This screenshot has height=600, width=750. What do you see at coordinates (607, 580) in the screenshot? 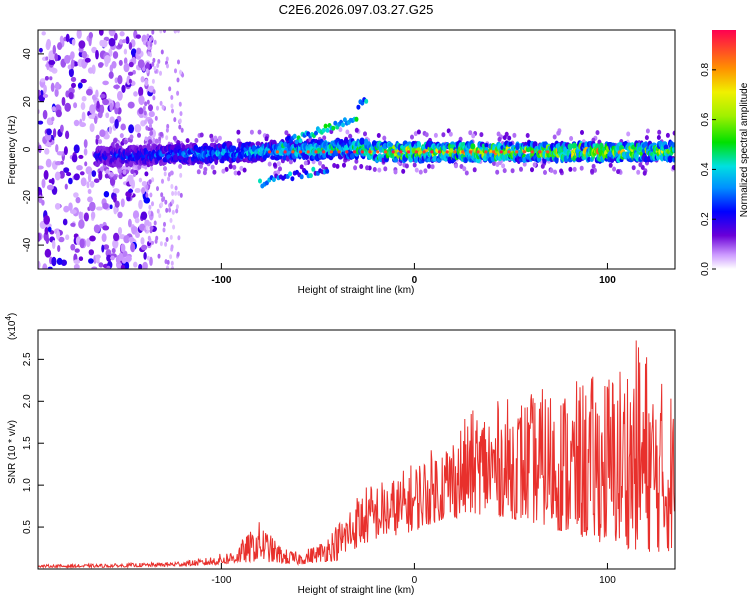
I see `x-tick-label: 100` at bounding box center [607, 580].